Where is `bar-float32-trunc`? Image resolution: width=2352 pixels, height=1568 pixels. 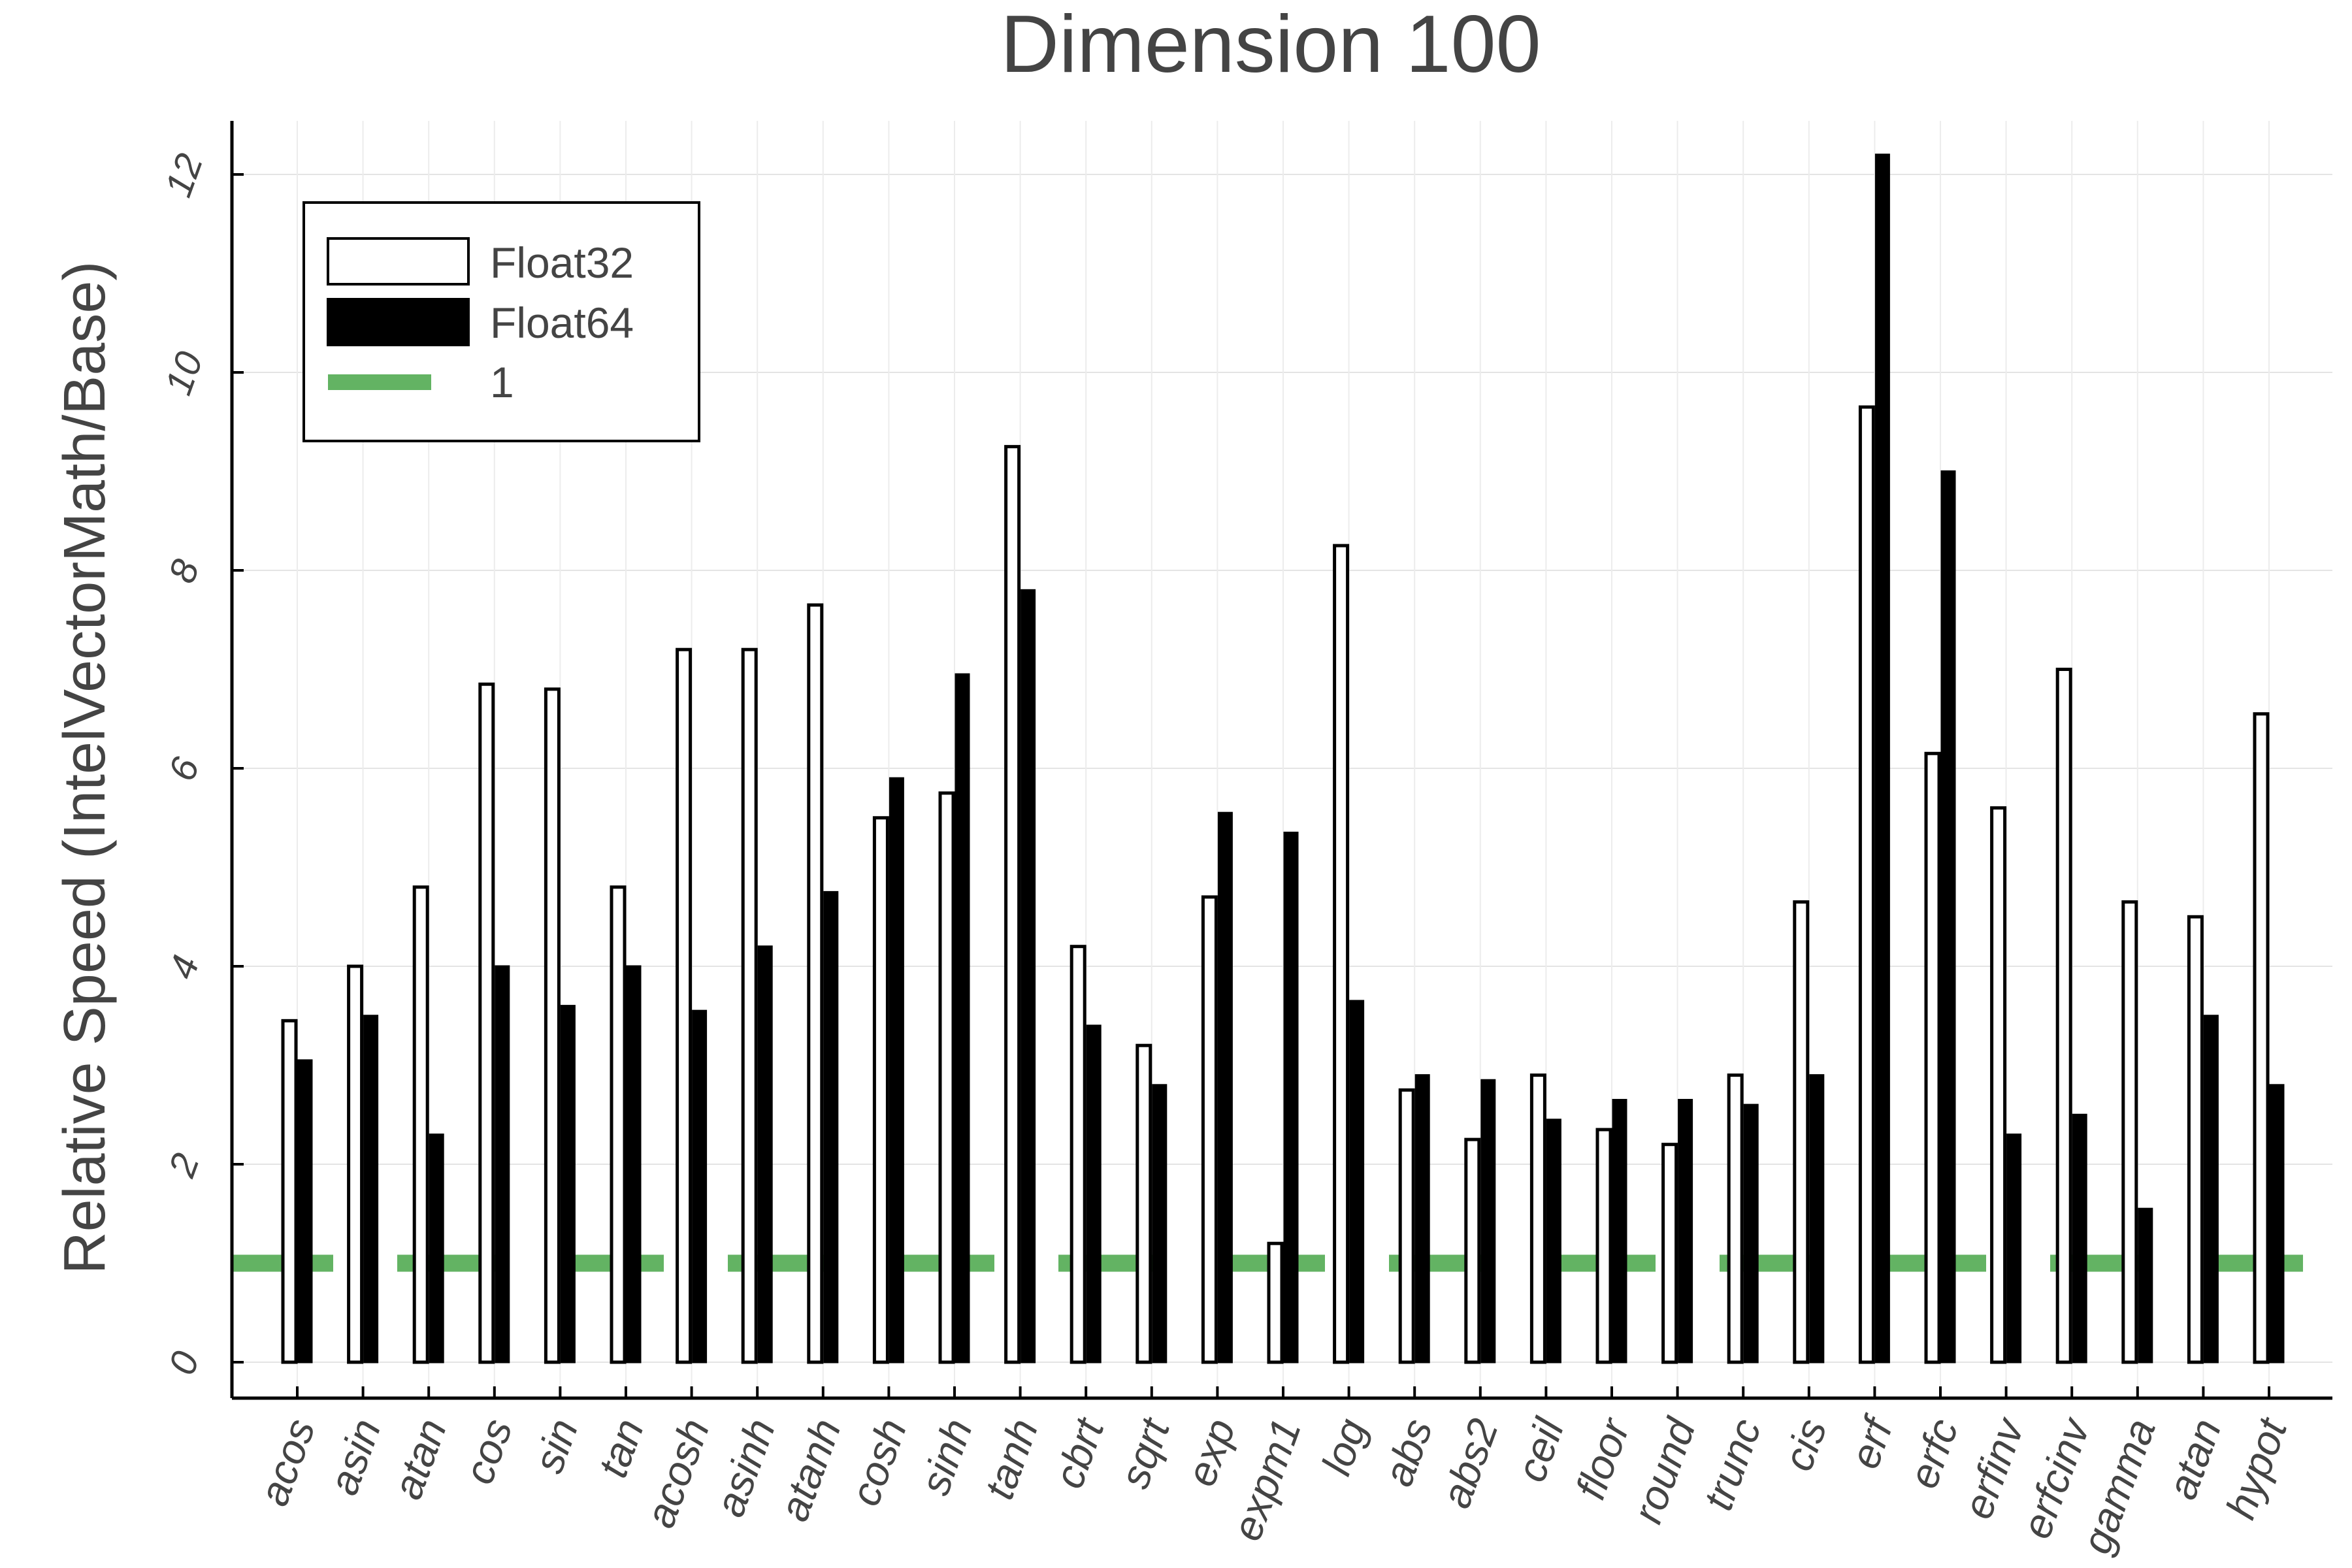
bar-float32-trunc is located at coordinates (1735, 1218).